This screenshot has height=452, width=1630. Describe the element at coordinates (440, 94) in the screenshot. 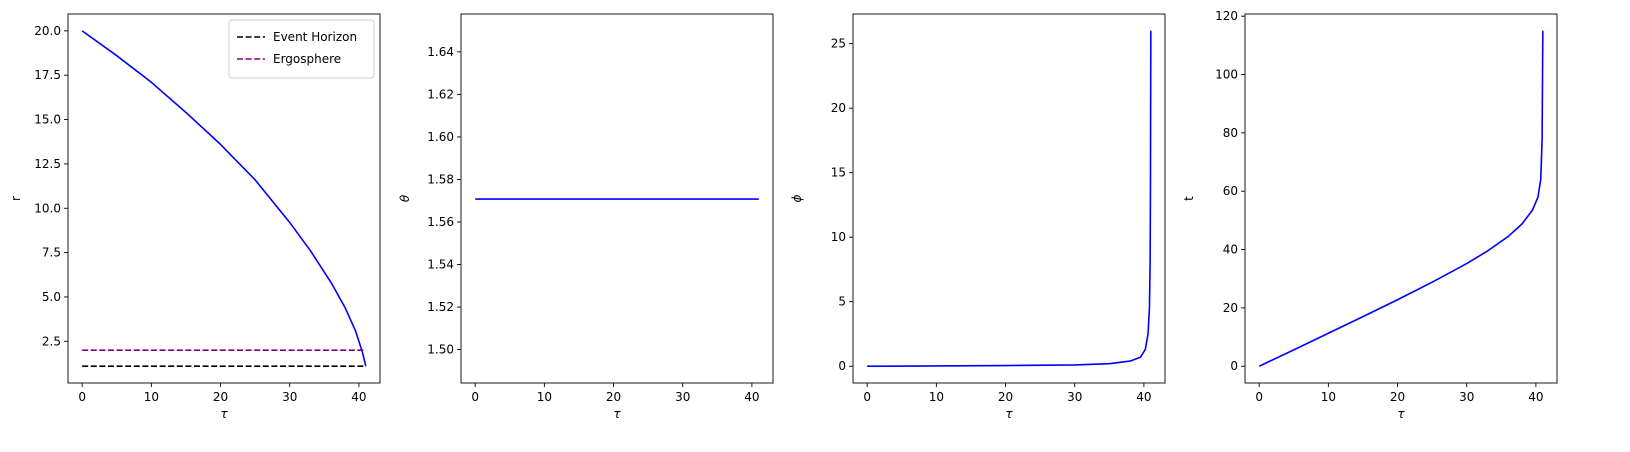

I see `y-tick-label: 1.62` at that location.